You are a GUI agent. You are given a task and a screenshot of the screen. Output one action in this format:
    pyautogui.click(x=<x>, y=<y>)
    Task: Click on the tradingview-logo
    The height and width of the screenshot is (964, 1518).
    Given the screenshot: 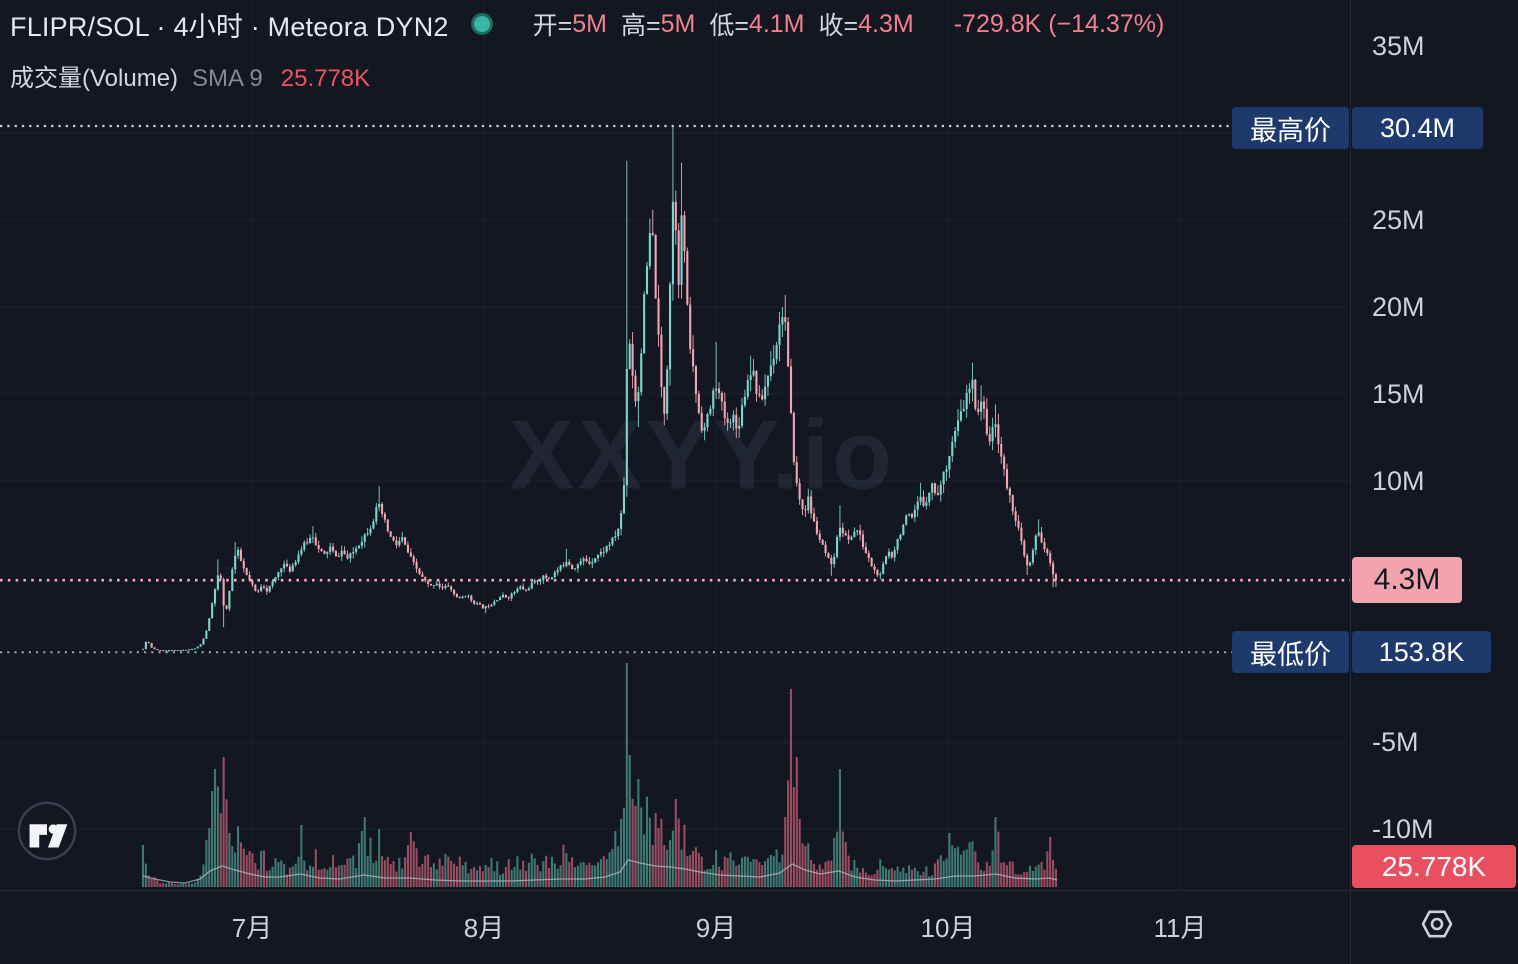 What is the action you would take?
    pyautogui.click(x=47, y=831)
    